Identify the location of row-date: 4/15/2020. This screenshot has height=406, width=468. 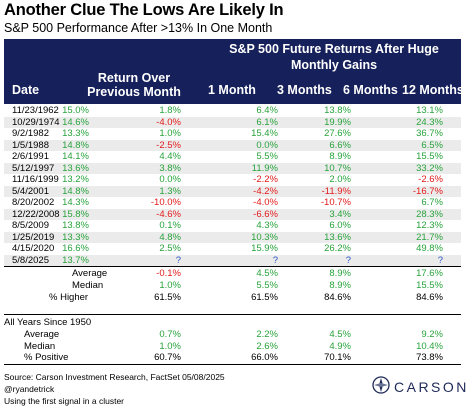
(33, 248).